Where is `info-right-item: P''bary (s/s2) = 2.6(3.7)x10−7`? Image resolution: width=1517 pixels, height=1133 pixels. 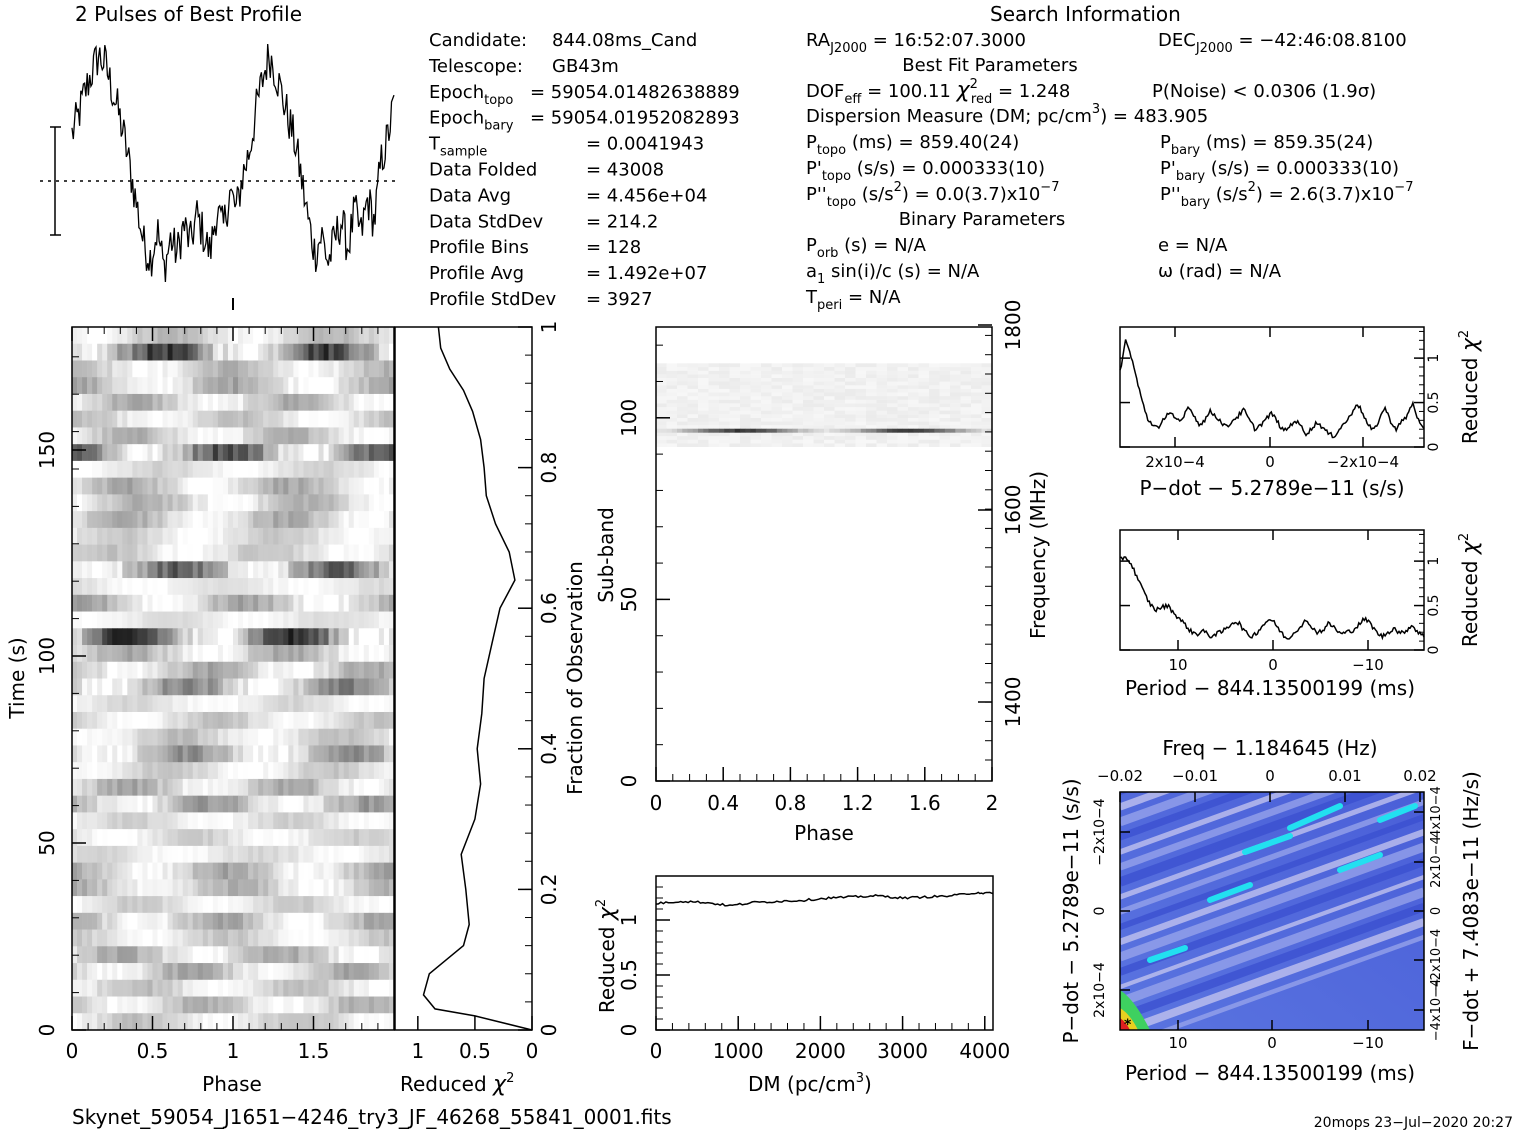
info-right-item: P''bary (s/s2) = 2.6(3.7)x10−7 is located at coordinates (1286, 195).